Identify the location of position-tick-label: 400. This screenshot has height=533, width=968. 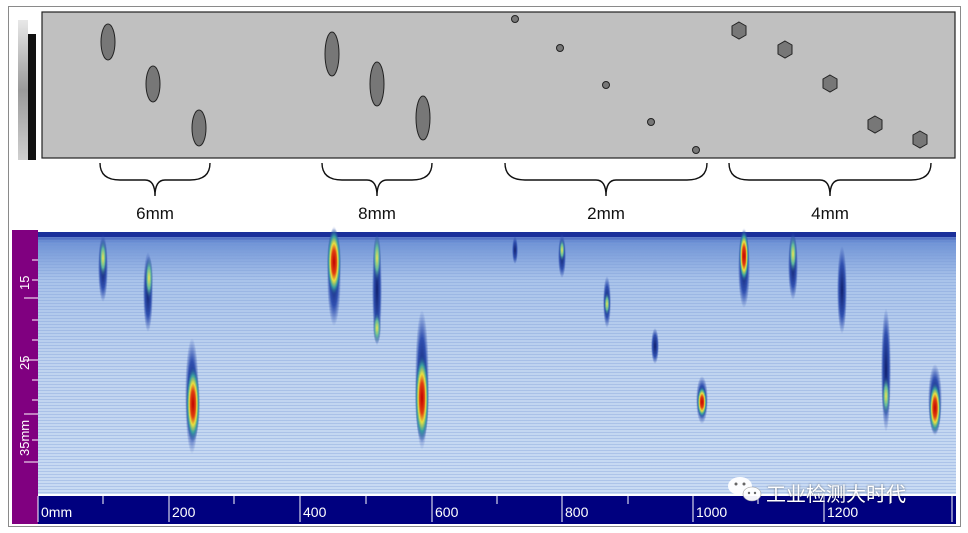
(315, 512).